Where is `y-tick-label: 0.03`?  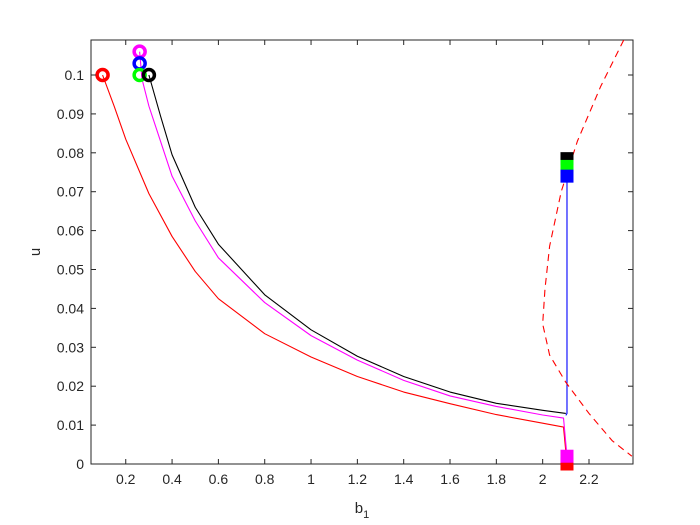
y-tick-label: 0.03 is located at coordinates (70, 347).